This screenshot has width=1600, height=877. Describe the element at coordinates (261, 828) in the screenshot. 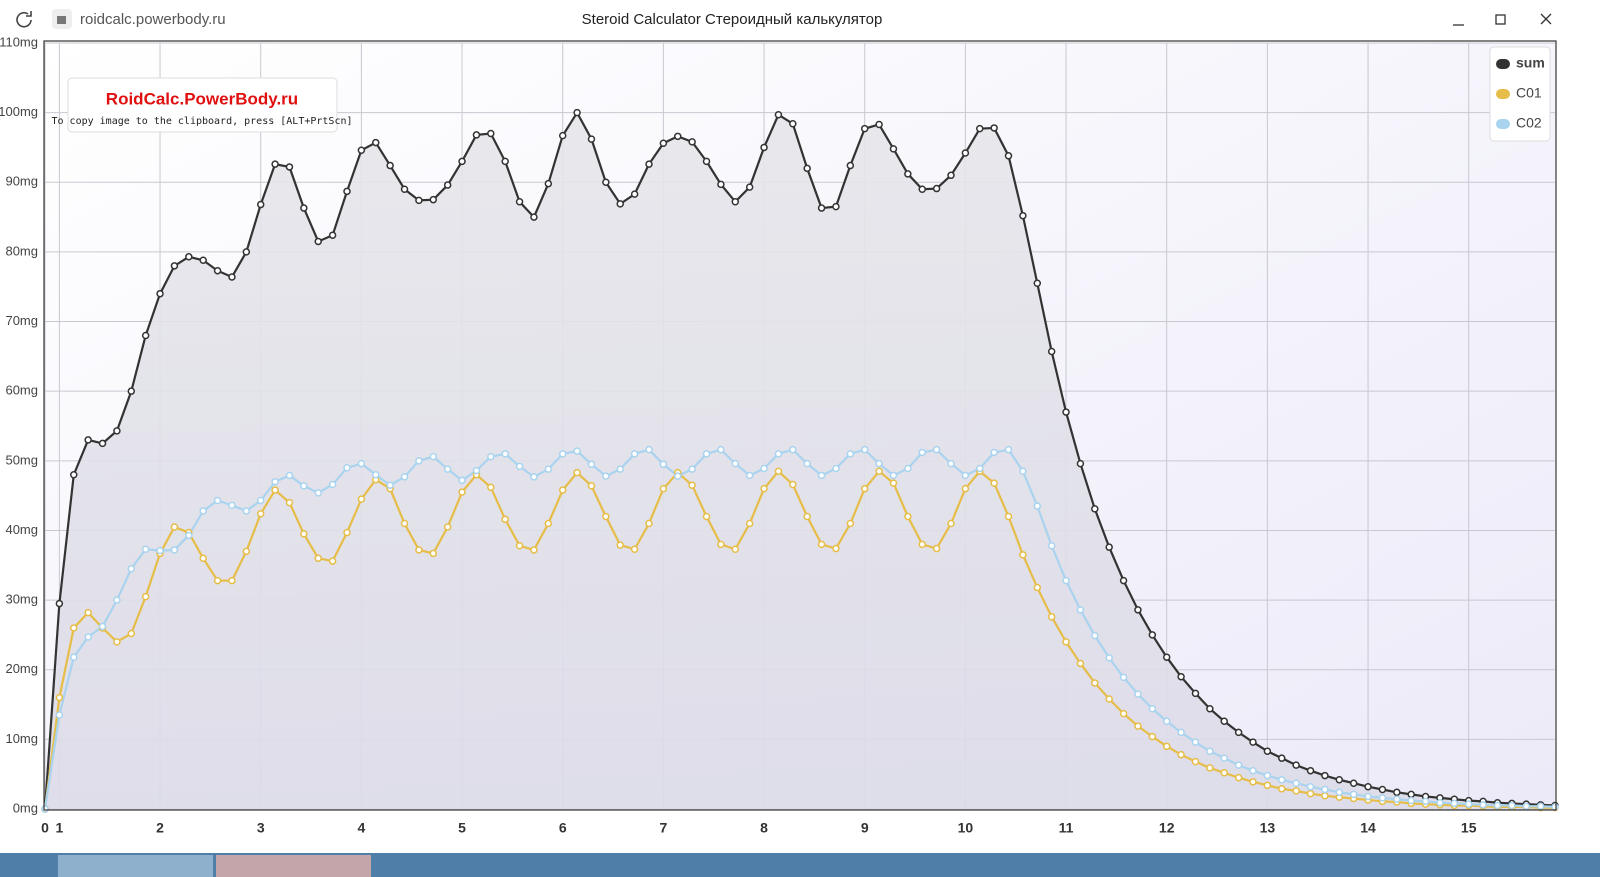

I see `x-tick-label: 3` at that location.